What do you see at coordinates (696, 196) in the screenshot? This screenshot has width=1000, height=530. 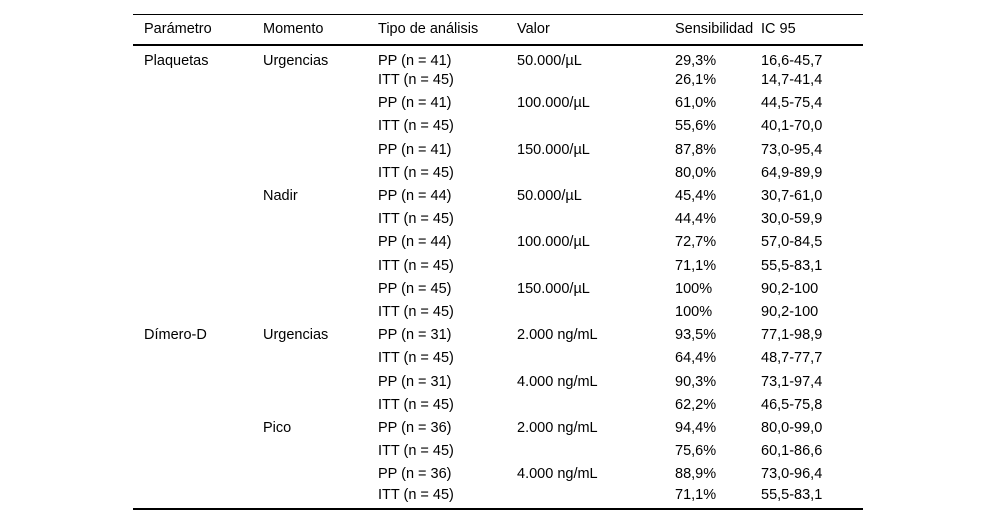 I see `table-cell: 45,4%` at bounding box center [696, 196].